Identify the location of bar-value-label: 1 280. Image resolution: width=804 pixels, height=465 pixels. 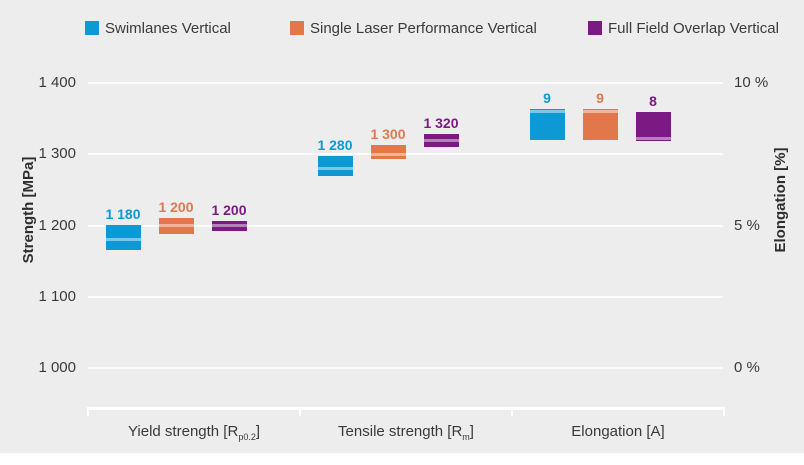
(335, 145).